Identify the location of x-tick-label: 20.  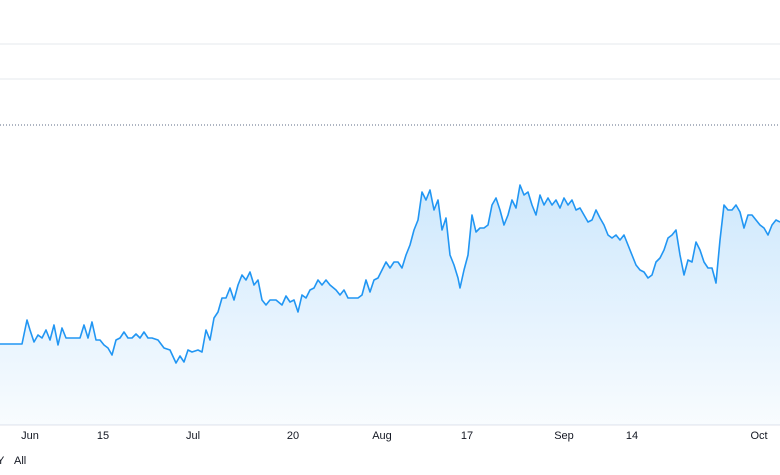
(293, 436).